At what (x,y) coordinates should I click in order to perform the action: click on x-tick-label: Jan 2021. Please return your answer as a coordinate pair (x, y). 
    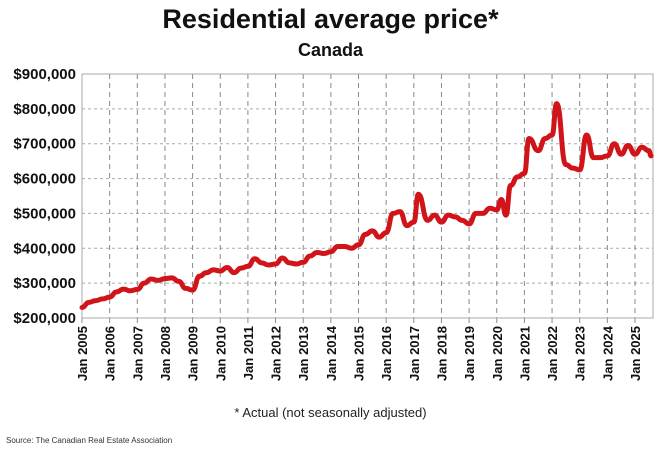
    Looking at the image, I should click on (524, 353).